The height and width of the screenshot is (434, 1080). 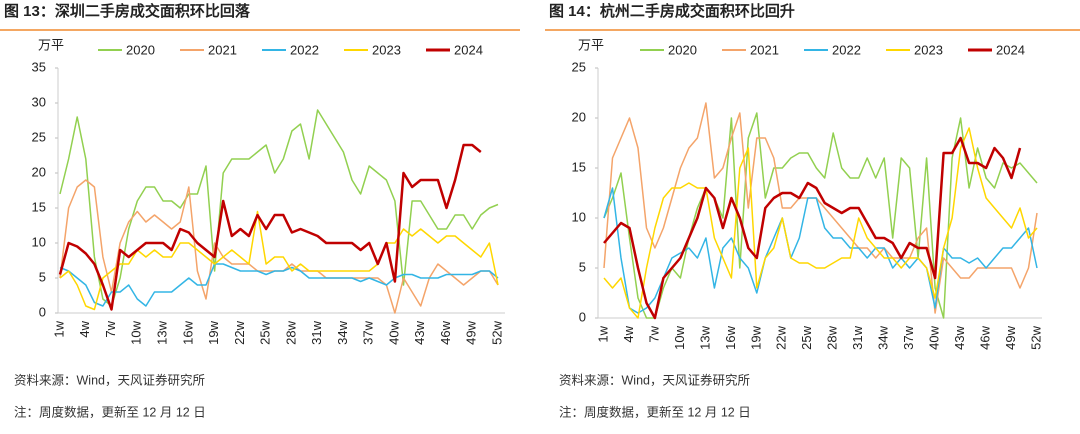 What do you see at coordinates (39, 66) in the screenshot?
I see `y-tick-label: 35` at bounding box center [39, 66].